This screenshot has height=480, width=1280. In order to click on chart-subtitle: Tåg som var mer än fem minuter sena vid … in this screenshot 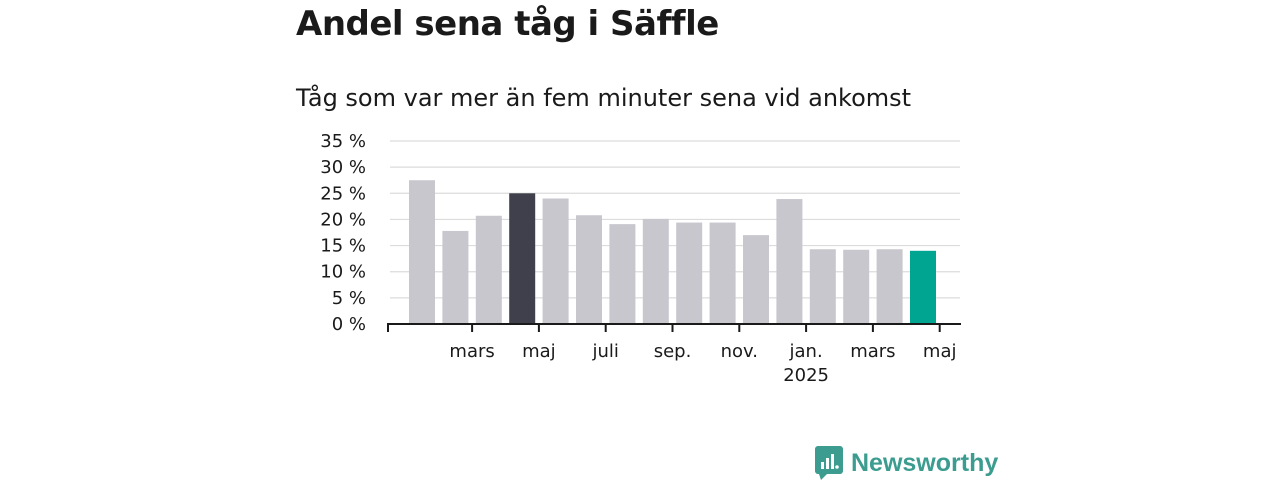, I will do `click(604, 98)`.